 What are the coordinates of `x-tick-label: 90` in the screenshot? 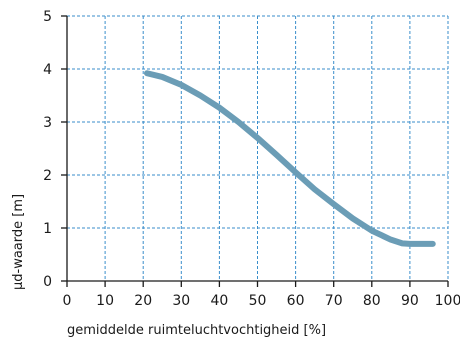 It's located at (410, 301).